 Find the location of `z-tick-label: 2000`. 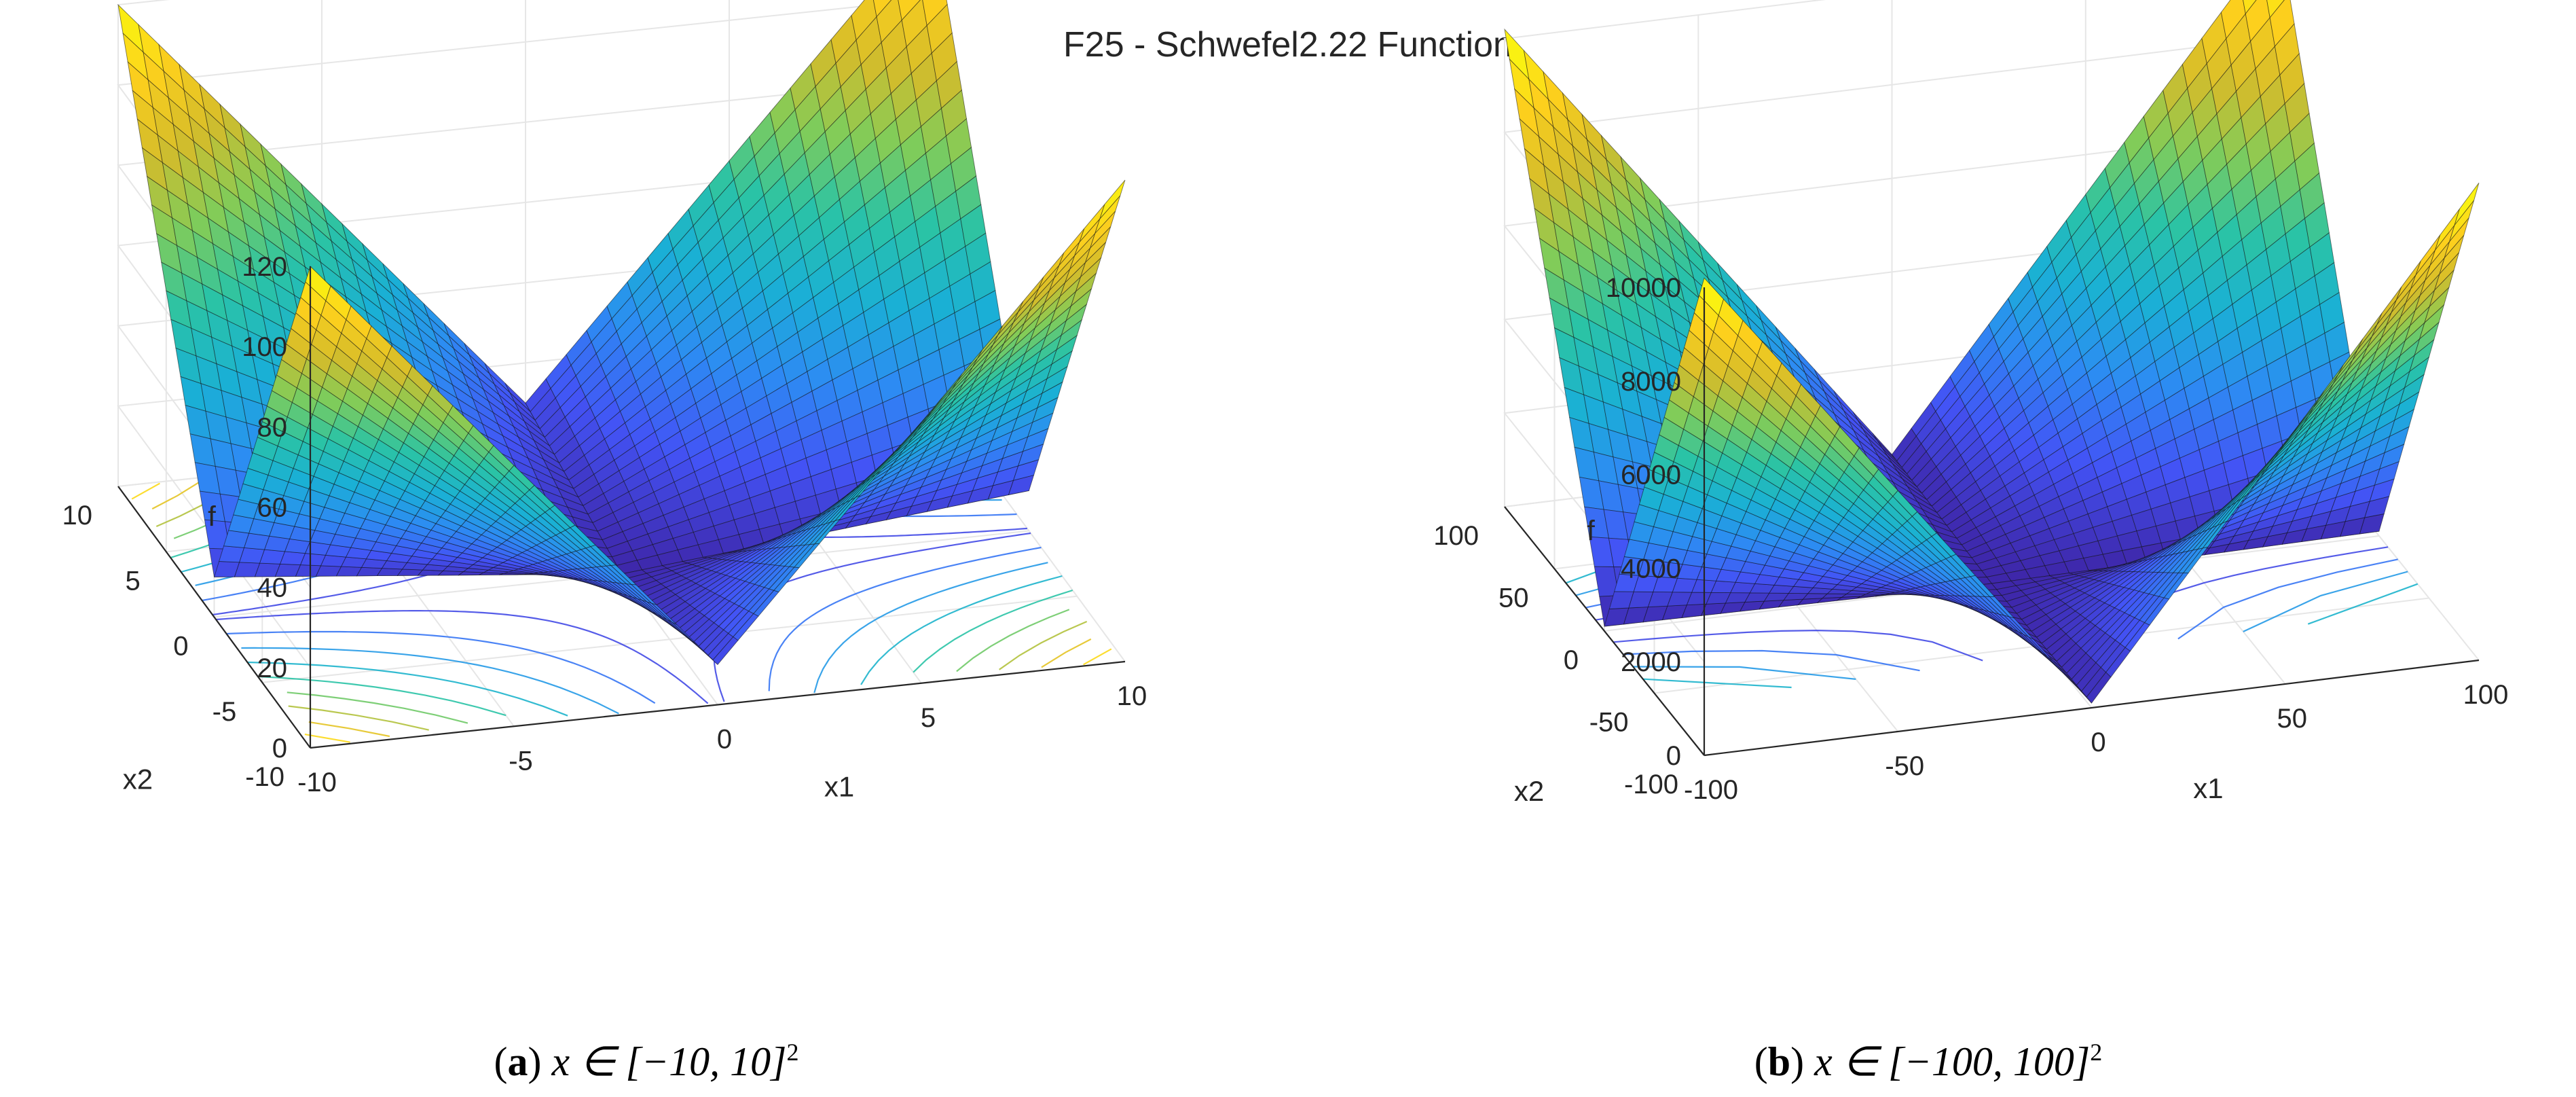

z-tick-label: 2000 is located at coordinates (1651, 662).